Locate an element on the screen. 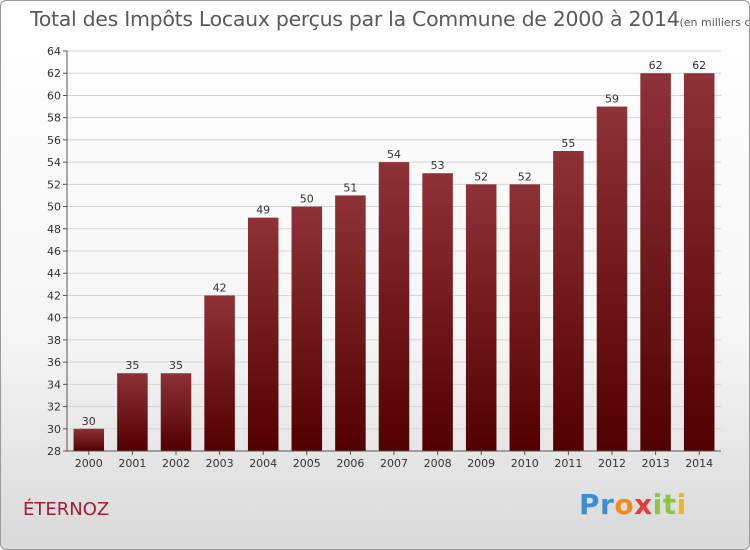 This screenshot has height=550, width=750. x-tick-label-2013: 2013 is located at coordinates (656, 463).